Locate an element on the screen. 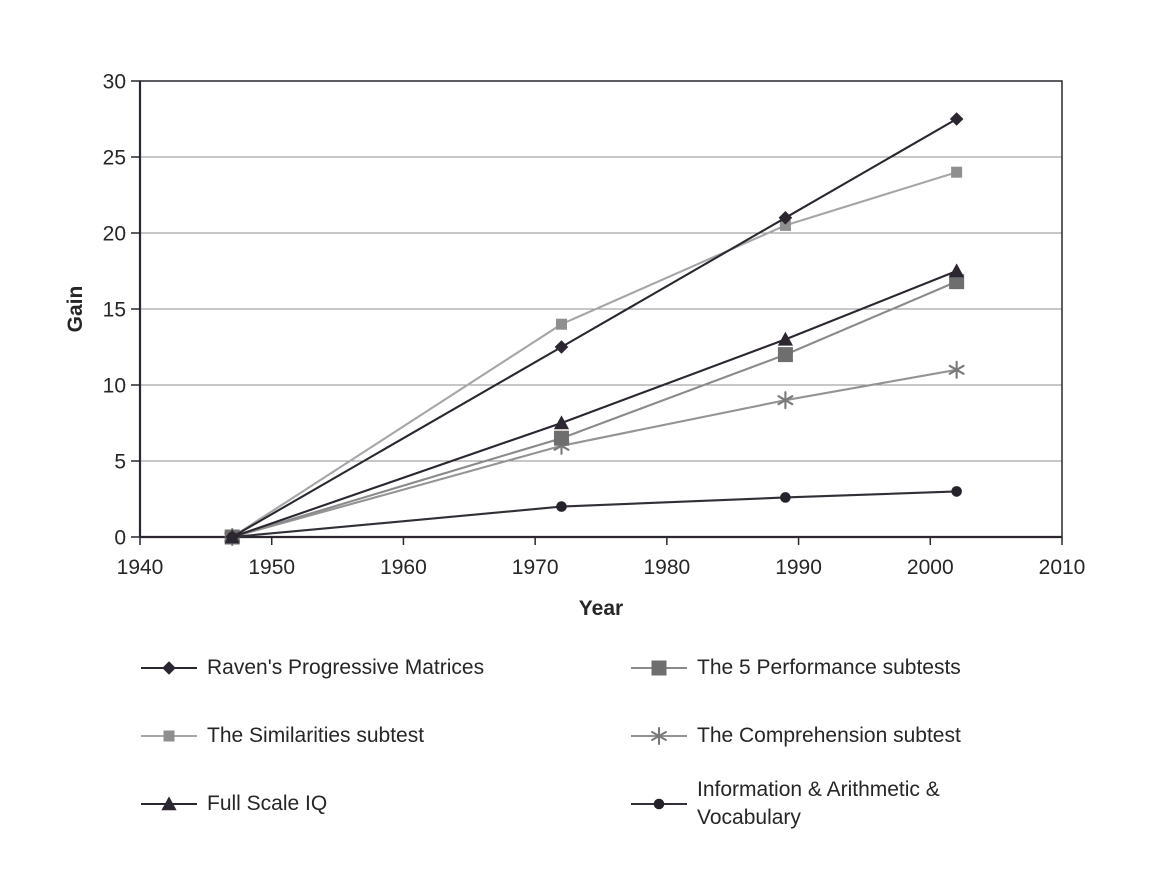  x-tick-label-1940: 1940 is located at coordinates (140, 567).